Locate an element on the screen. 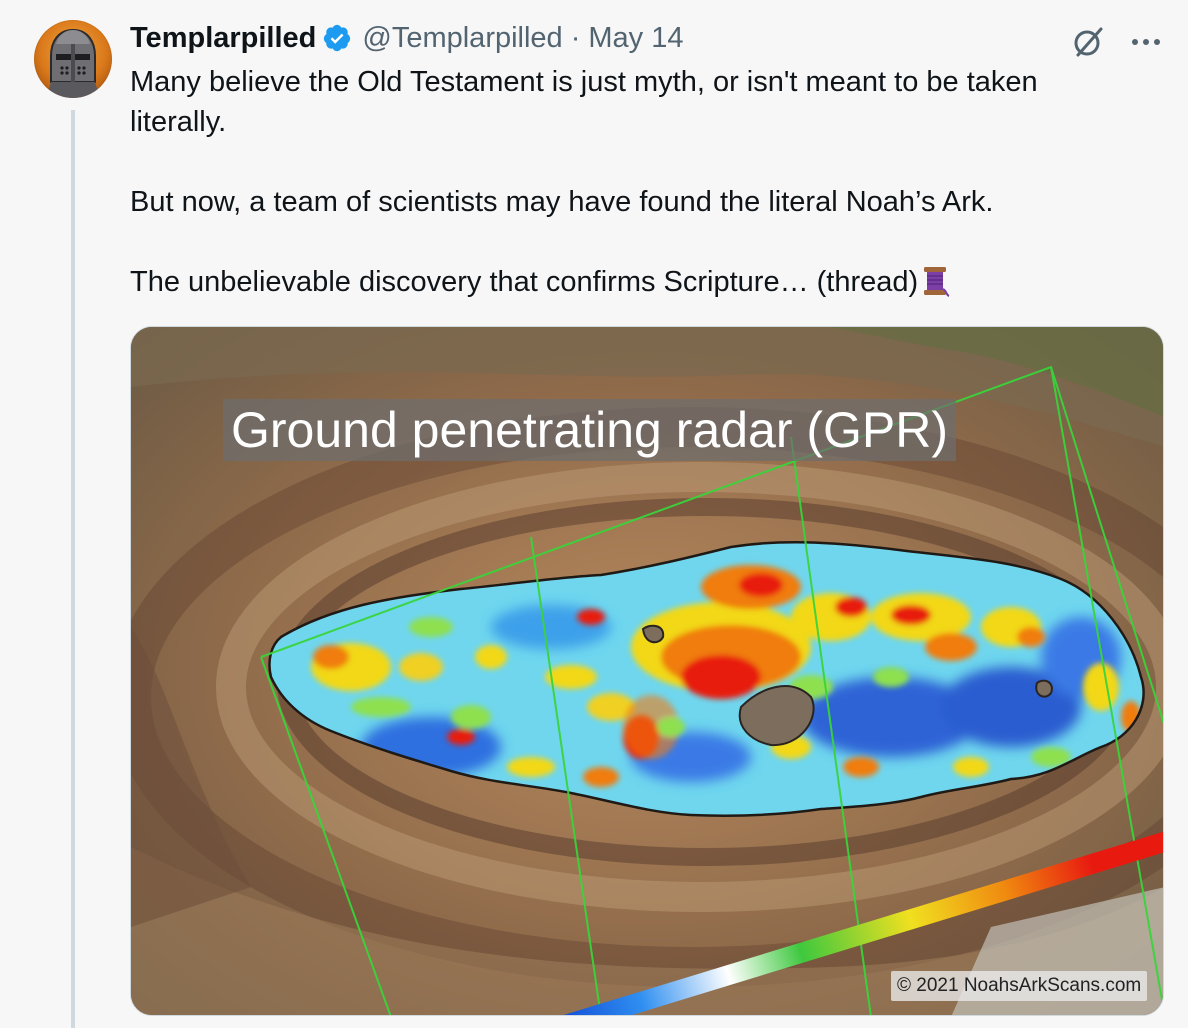 Image resolution: width=1188 pixels, height=1028 pixels. tweet-header: Templarpilled @Templarpilled · May 14 is located at coordinates (406, 38).